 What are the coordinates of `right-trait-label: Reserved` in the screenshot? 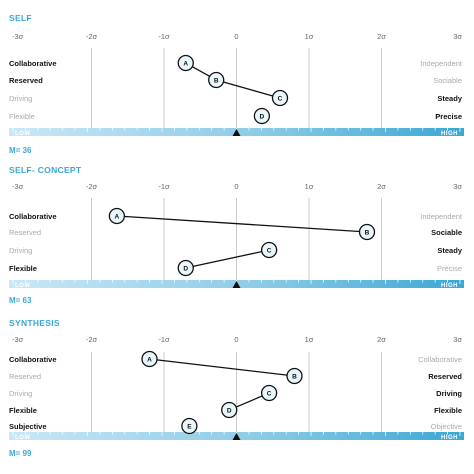 It's located at (445, 376).